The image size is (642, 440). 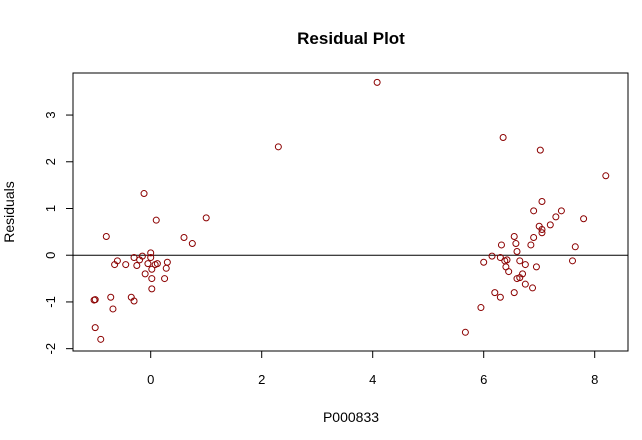 I want to click on x-axis-label: P000833, so click(x=351, y=417).